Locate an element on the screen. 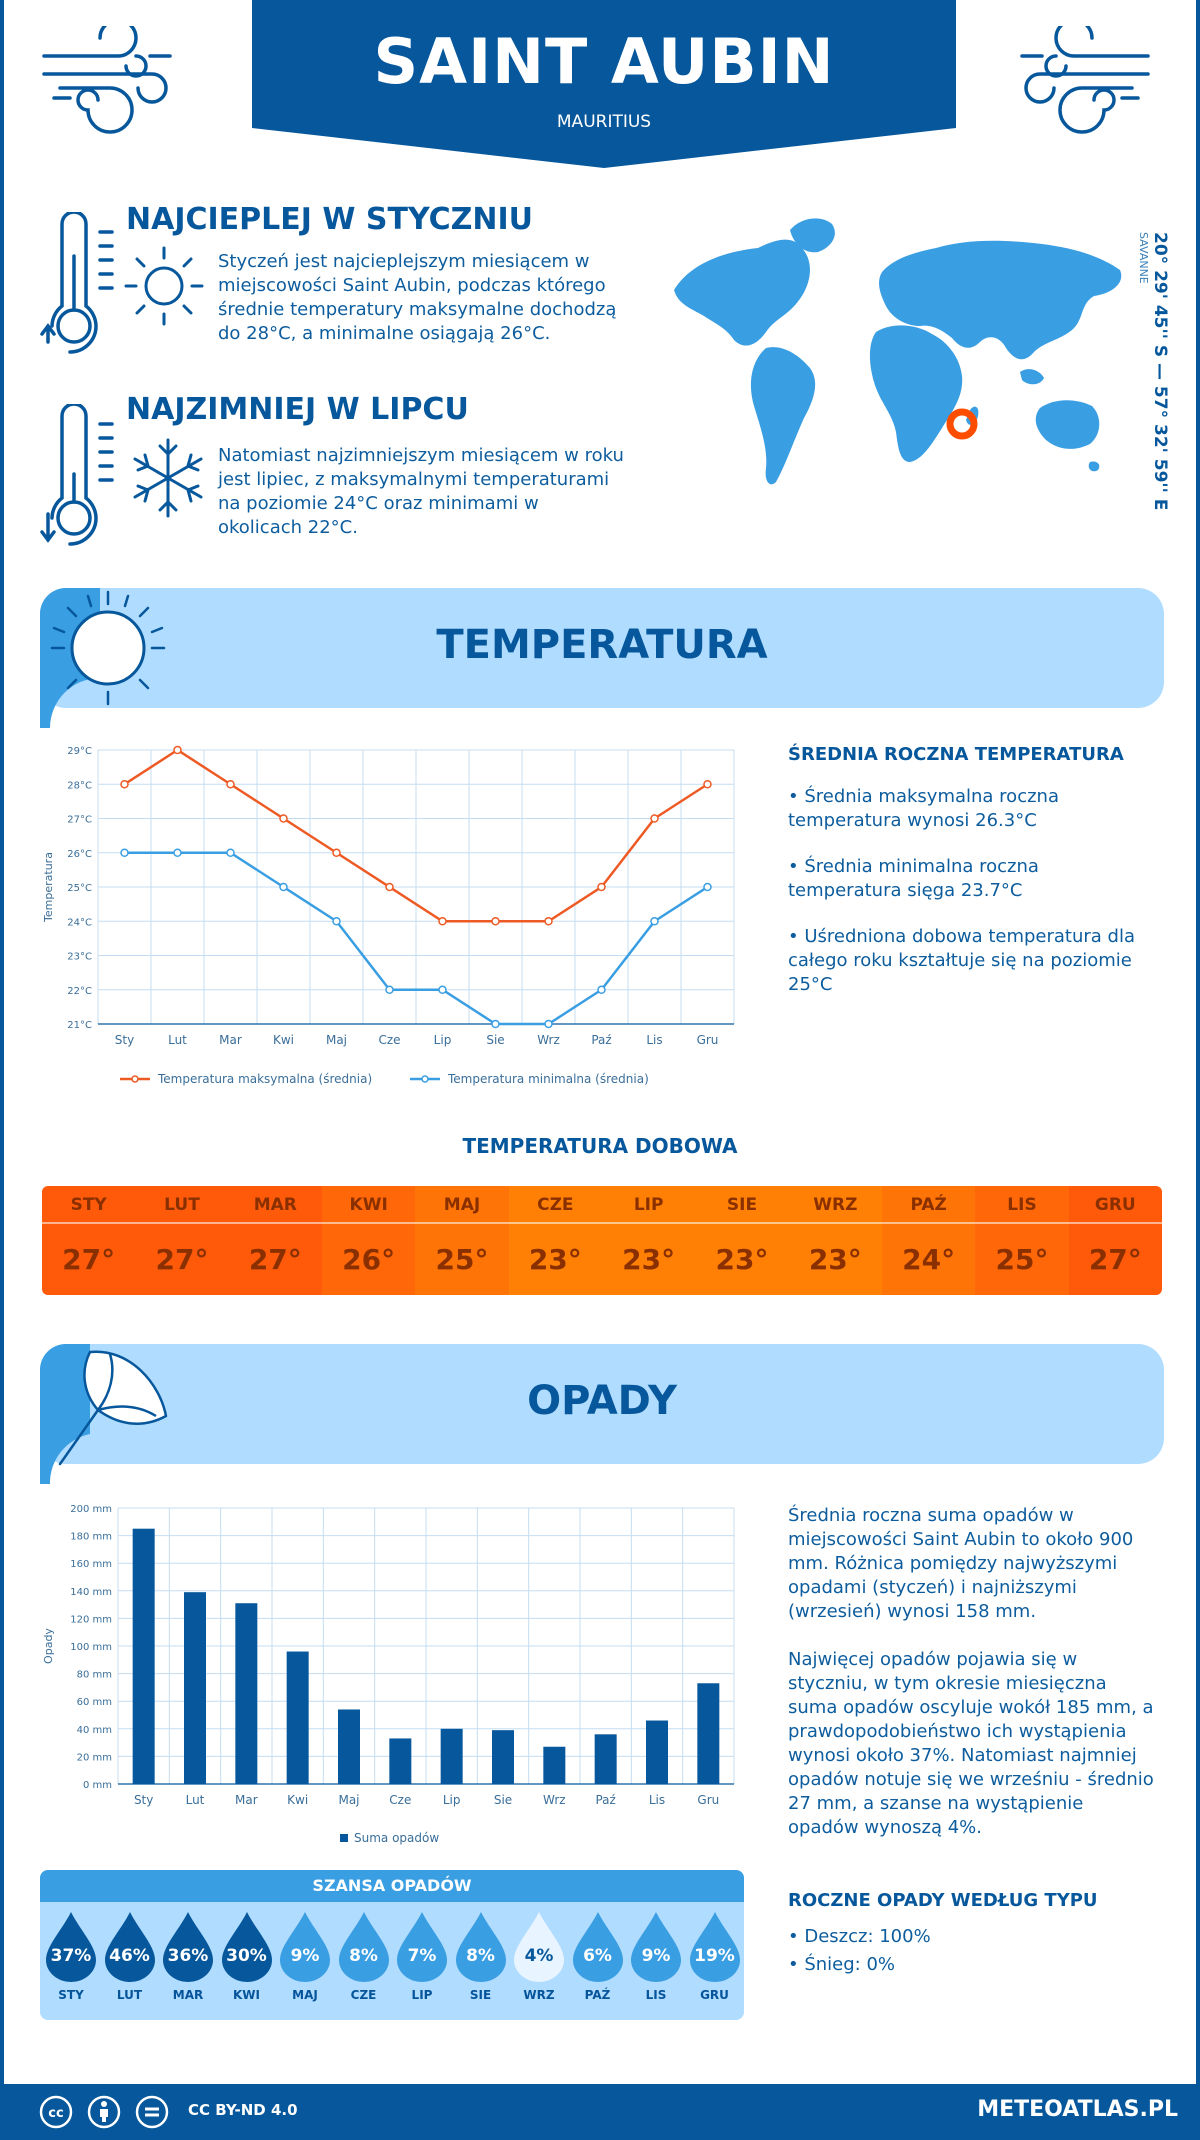 The image size is (1200, 2140). umbrella-icon is located at coordinates (104, 1414).